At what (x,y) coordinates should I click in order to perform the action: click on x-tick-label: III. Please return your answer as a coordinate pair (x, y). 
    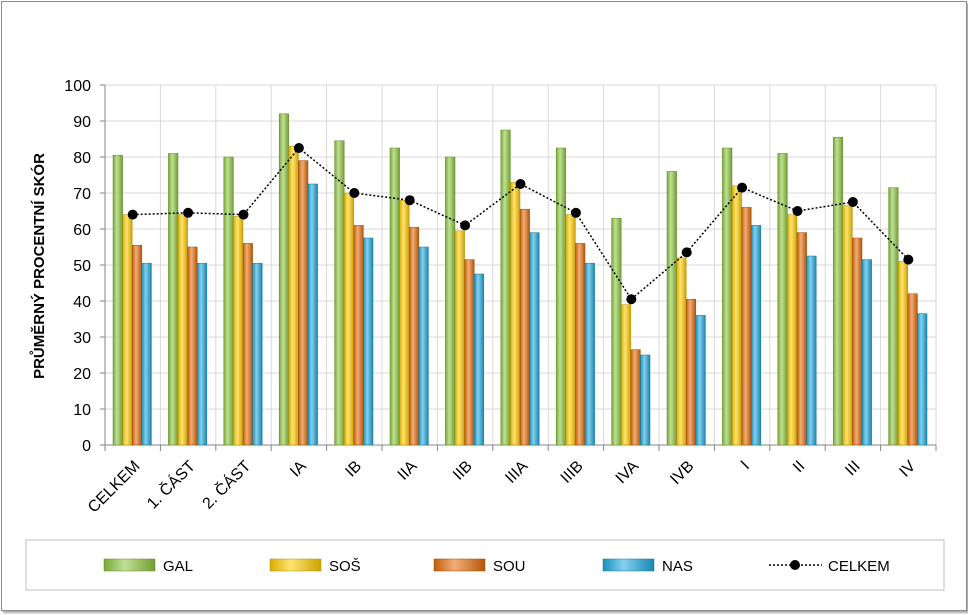
    Looking at the image, I should click on (852, 468).